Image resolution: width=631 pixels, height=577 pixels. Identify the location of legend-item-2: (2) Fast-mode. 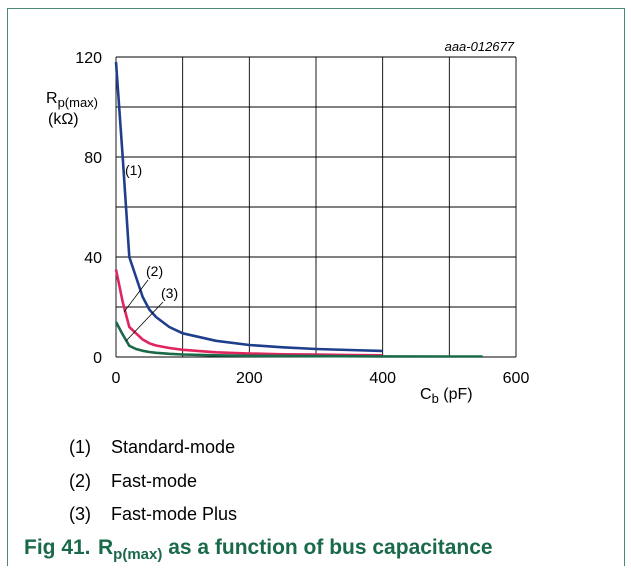
(133, 481).